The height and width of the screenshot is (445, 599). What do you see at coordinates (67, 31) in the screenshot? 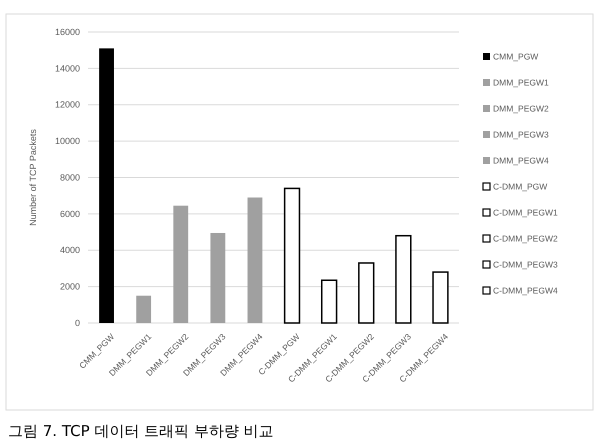
I see `y-tick-label: 16000` at bounding box center [67, 31].